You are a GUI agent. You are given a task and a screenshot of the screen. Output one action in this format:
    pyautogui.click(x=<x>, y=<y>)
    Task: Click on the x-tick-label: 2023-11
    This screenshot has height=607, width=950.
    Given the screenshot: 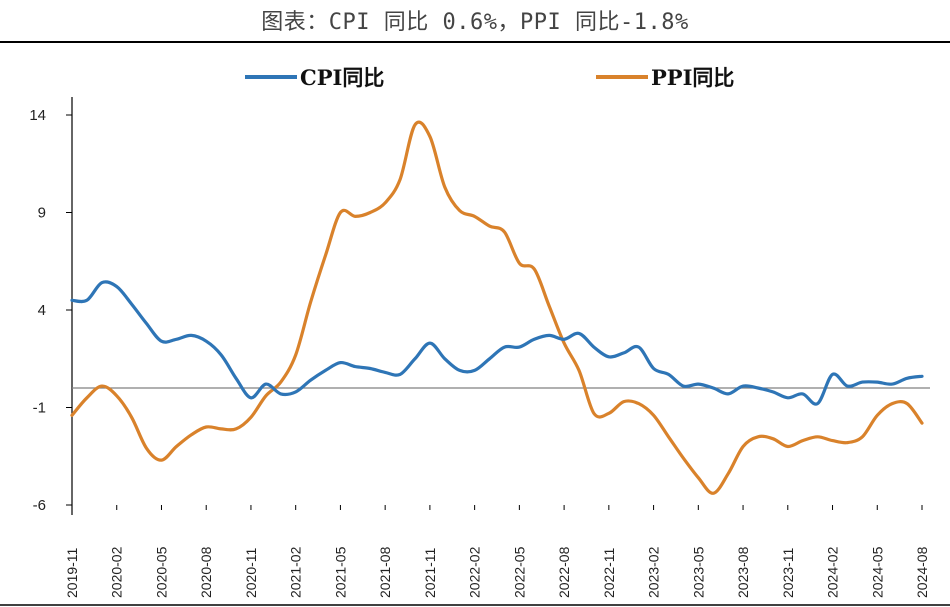 What is the action you would take?
    pyautogui.click(x=788, y=572)
    